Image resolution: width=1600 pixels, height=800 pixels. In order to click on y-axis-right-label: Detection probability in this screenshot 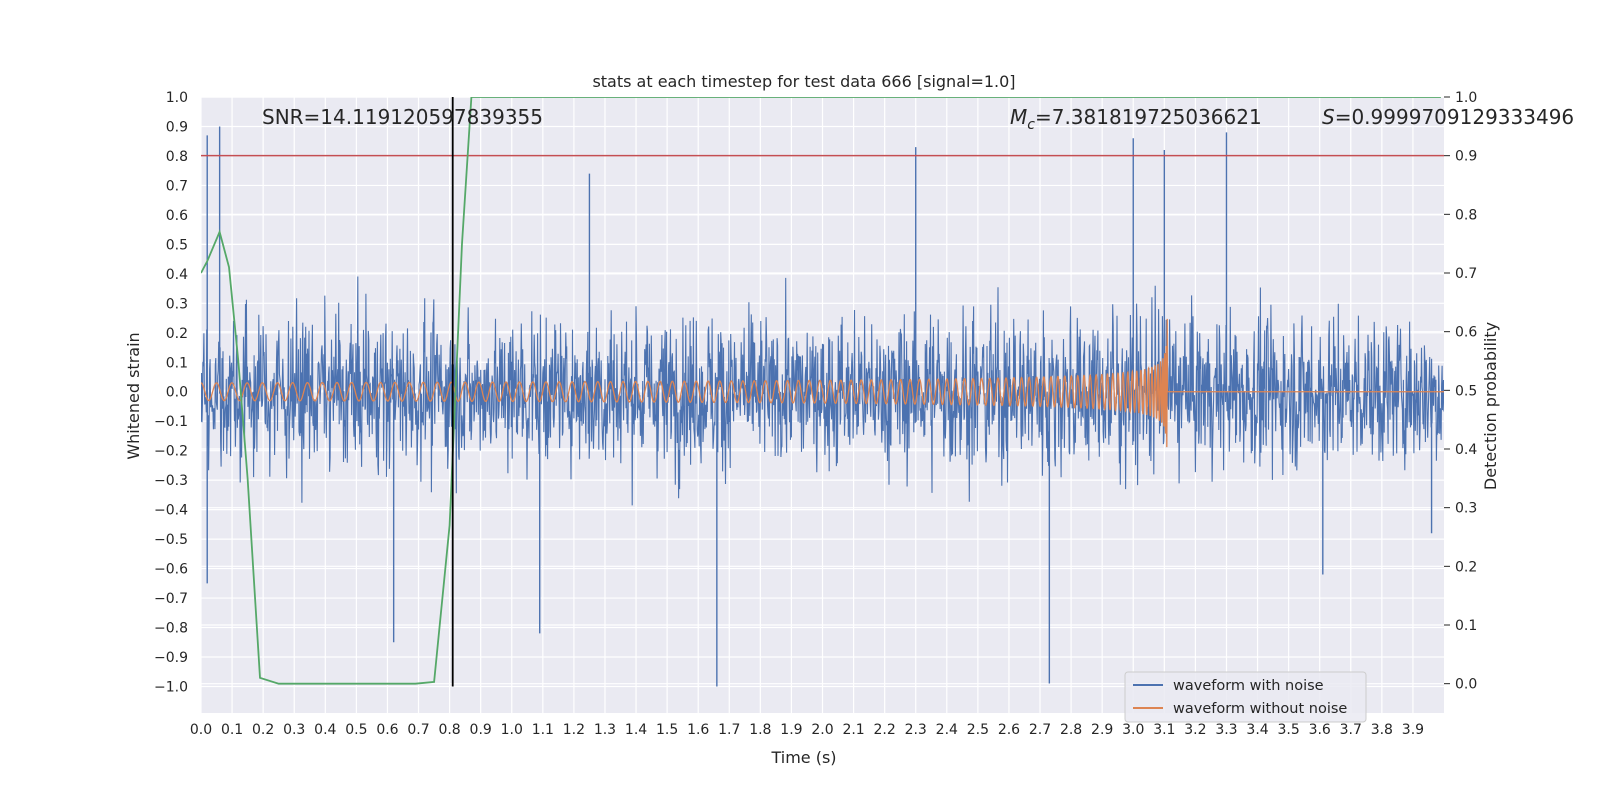, I will do `click(1490, 406)`.